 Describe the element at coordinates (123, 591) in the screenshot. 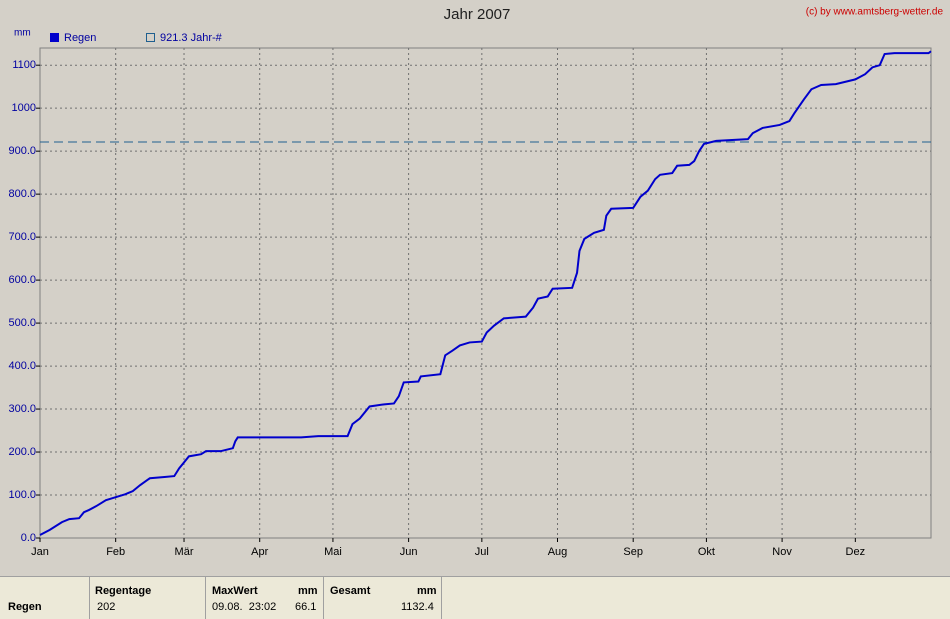

I see `col-header: Regentage` at that location.